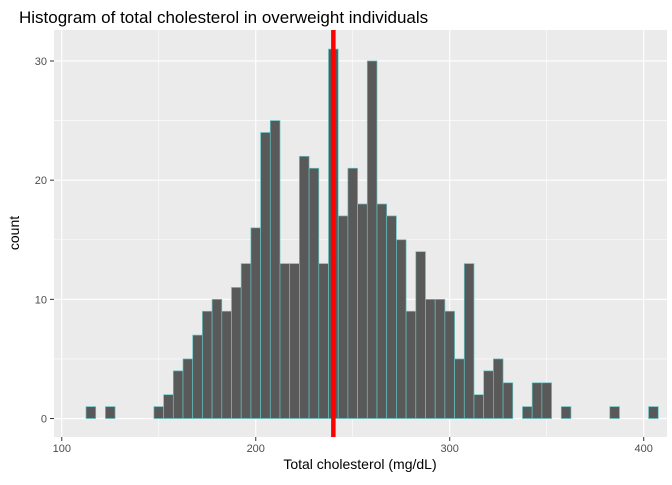  Describe the element at coordinates (41, 300) in the screenshot. I see `y-tick-label: 10` at that location.